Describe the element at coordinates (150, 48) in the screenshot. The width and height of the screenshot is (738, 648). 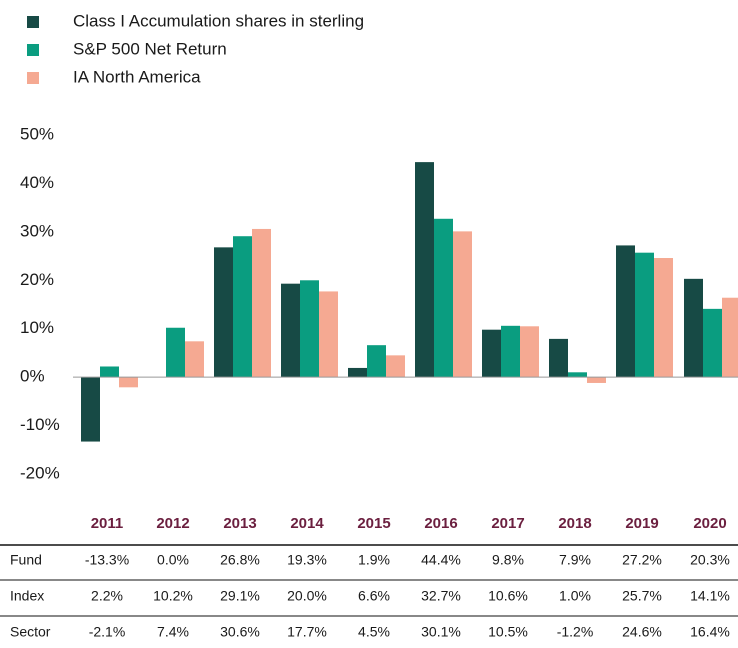
I see `legend-label: S&P 500 Net Return` at that location.